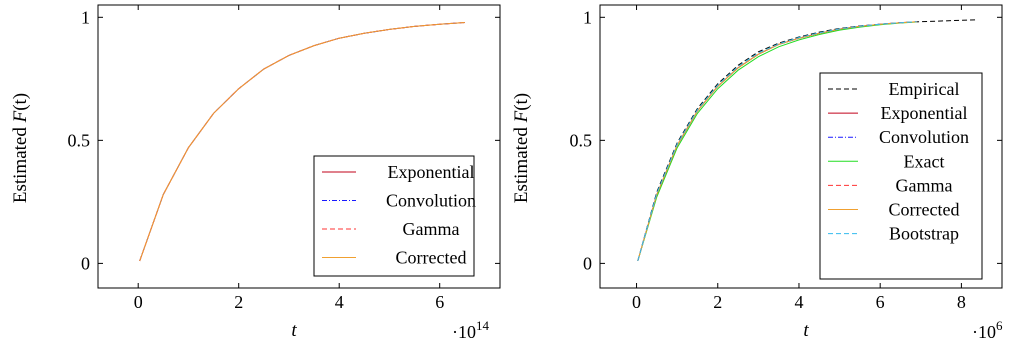 Image resolution: width=1009 pixels, height=349 pixels. What do you see at coordinates (924, 89) in the screenshot?
I see `legend-label-empirical: Empirical` at bounding box center [924, 89].